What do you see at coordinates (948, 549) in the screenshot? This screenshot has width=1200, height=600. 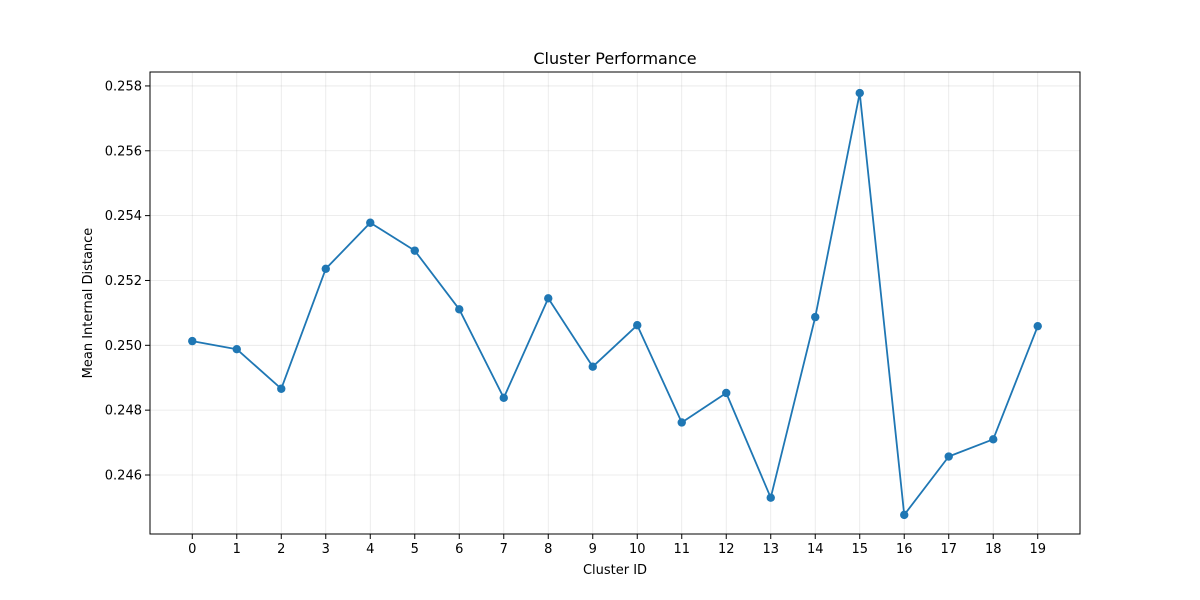 I see `x-tick-label: 17` at bounding box center [948, 549].